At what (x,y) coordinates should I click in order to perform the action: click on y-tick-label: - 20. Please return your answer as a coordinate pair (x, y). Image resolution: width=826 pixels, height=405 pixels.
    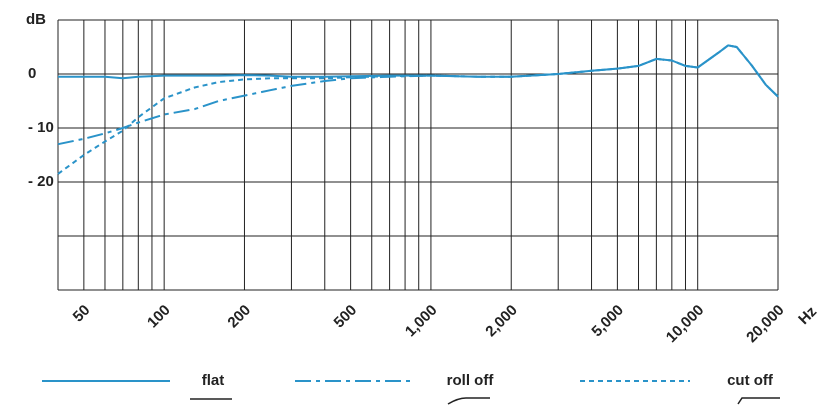
    Looking at the image, I should click on (41, 181).